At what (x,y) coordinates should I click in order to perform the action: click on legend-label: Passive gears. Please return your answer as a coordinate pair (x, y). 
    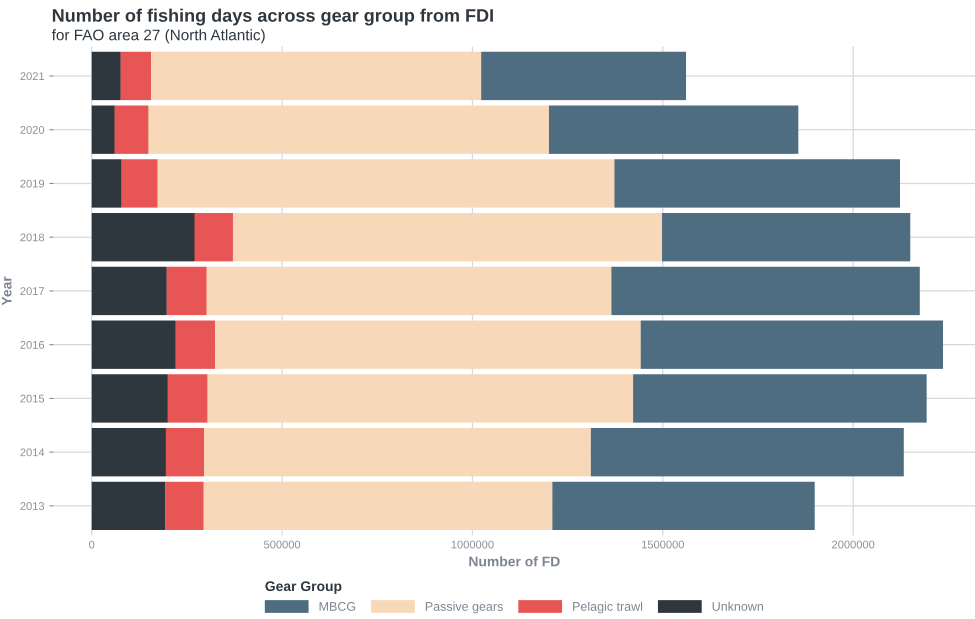
    Looking at the image, I should click on (464, 608).